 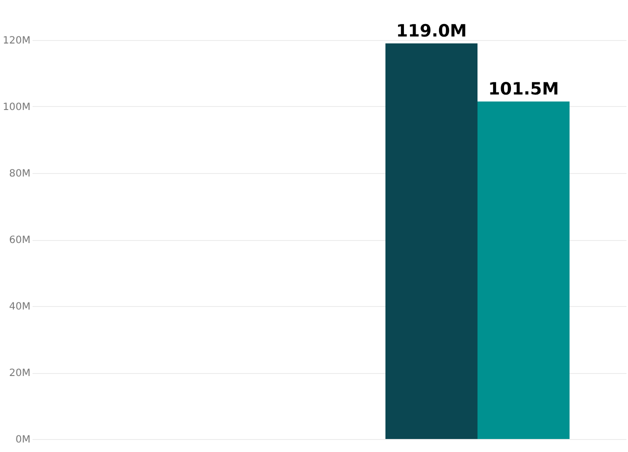 What do you see at coordinates (19, 240) in the screenshot?
I see `y-tick-label: 60M` at bounding box center [19, 240].